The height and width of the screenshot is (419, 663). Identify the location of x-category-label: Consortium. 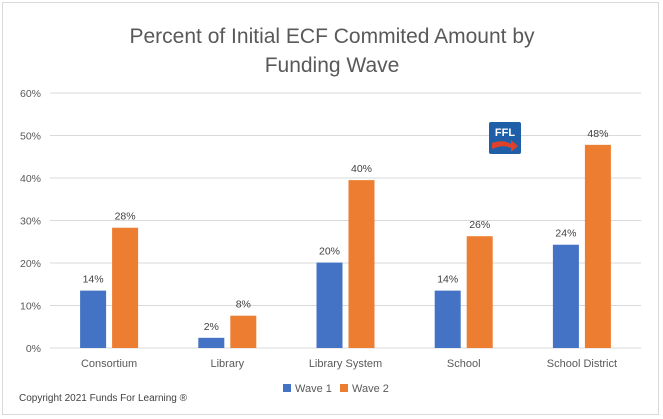
(109, 364).